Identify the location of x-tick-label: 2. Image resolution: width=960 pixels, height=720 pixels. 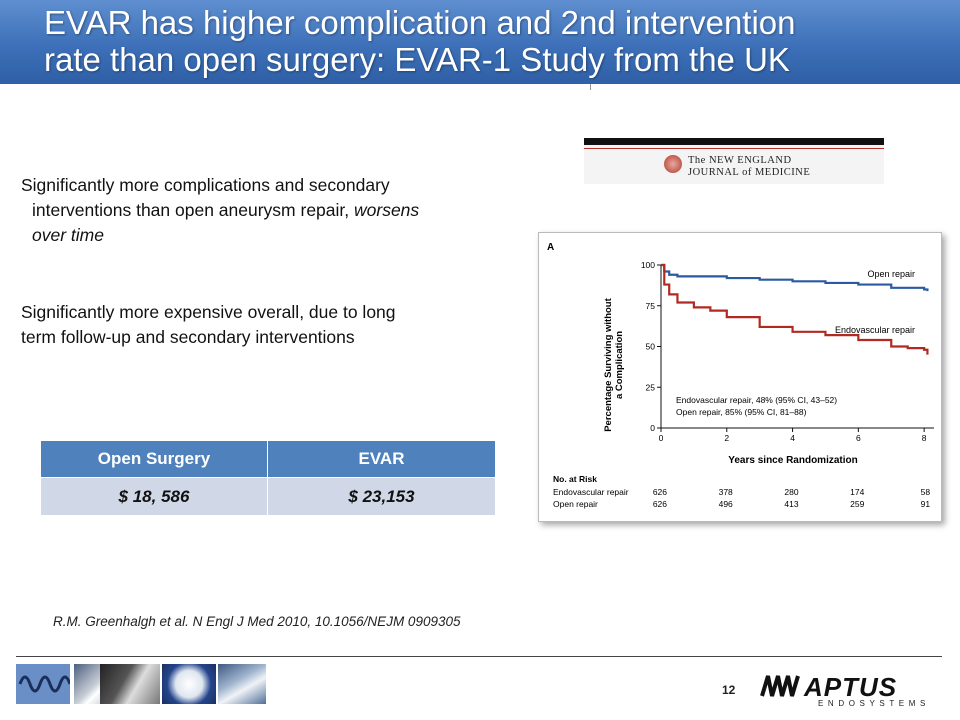
(726, 438).